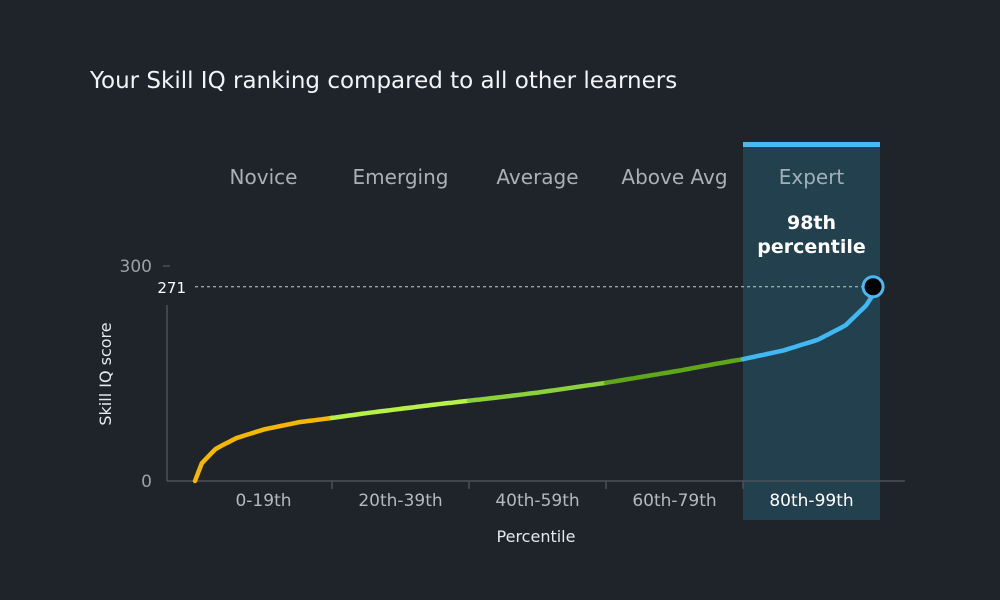 Image resolution: width=1000 pixels, height=600 pixels. I want to click on percentile-label: percentile, so click(811, 247).